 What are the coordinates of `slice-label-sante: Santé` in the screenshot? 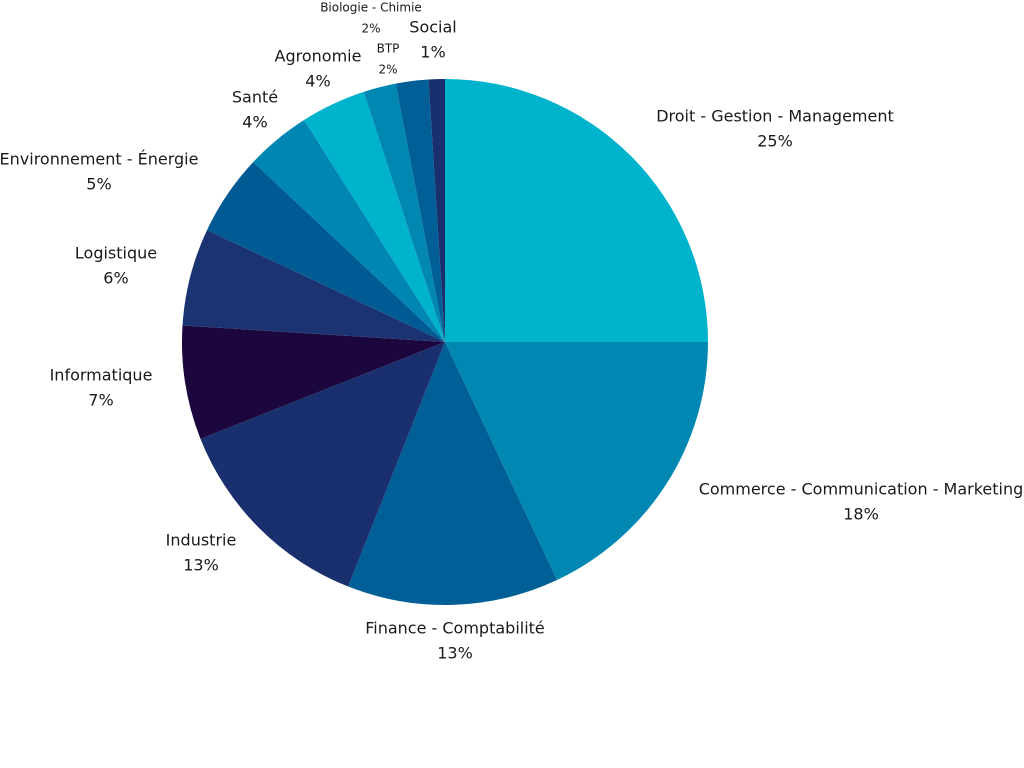 It's located at (255, 97).